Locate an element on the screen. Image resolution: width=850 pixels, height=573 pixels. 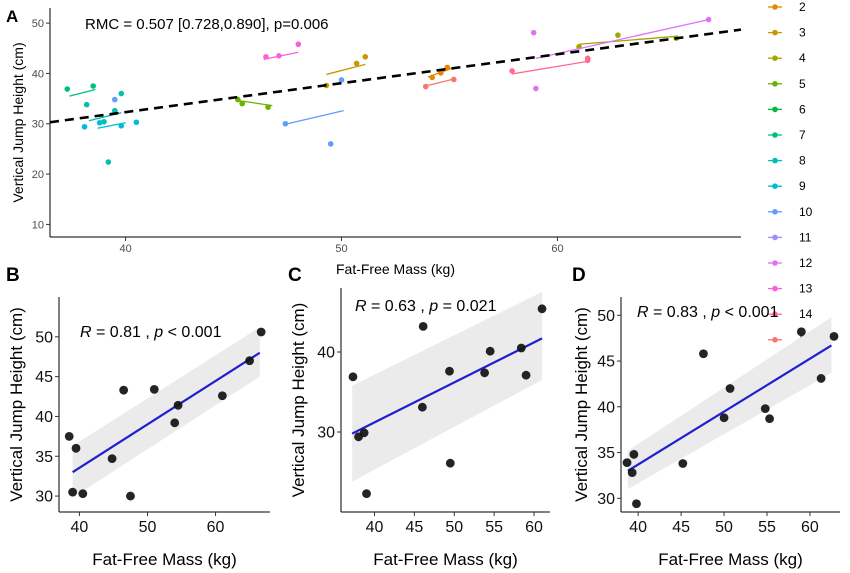
y-tick-label: 50 is located at coordinates (38, 24).